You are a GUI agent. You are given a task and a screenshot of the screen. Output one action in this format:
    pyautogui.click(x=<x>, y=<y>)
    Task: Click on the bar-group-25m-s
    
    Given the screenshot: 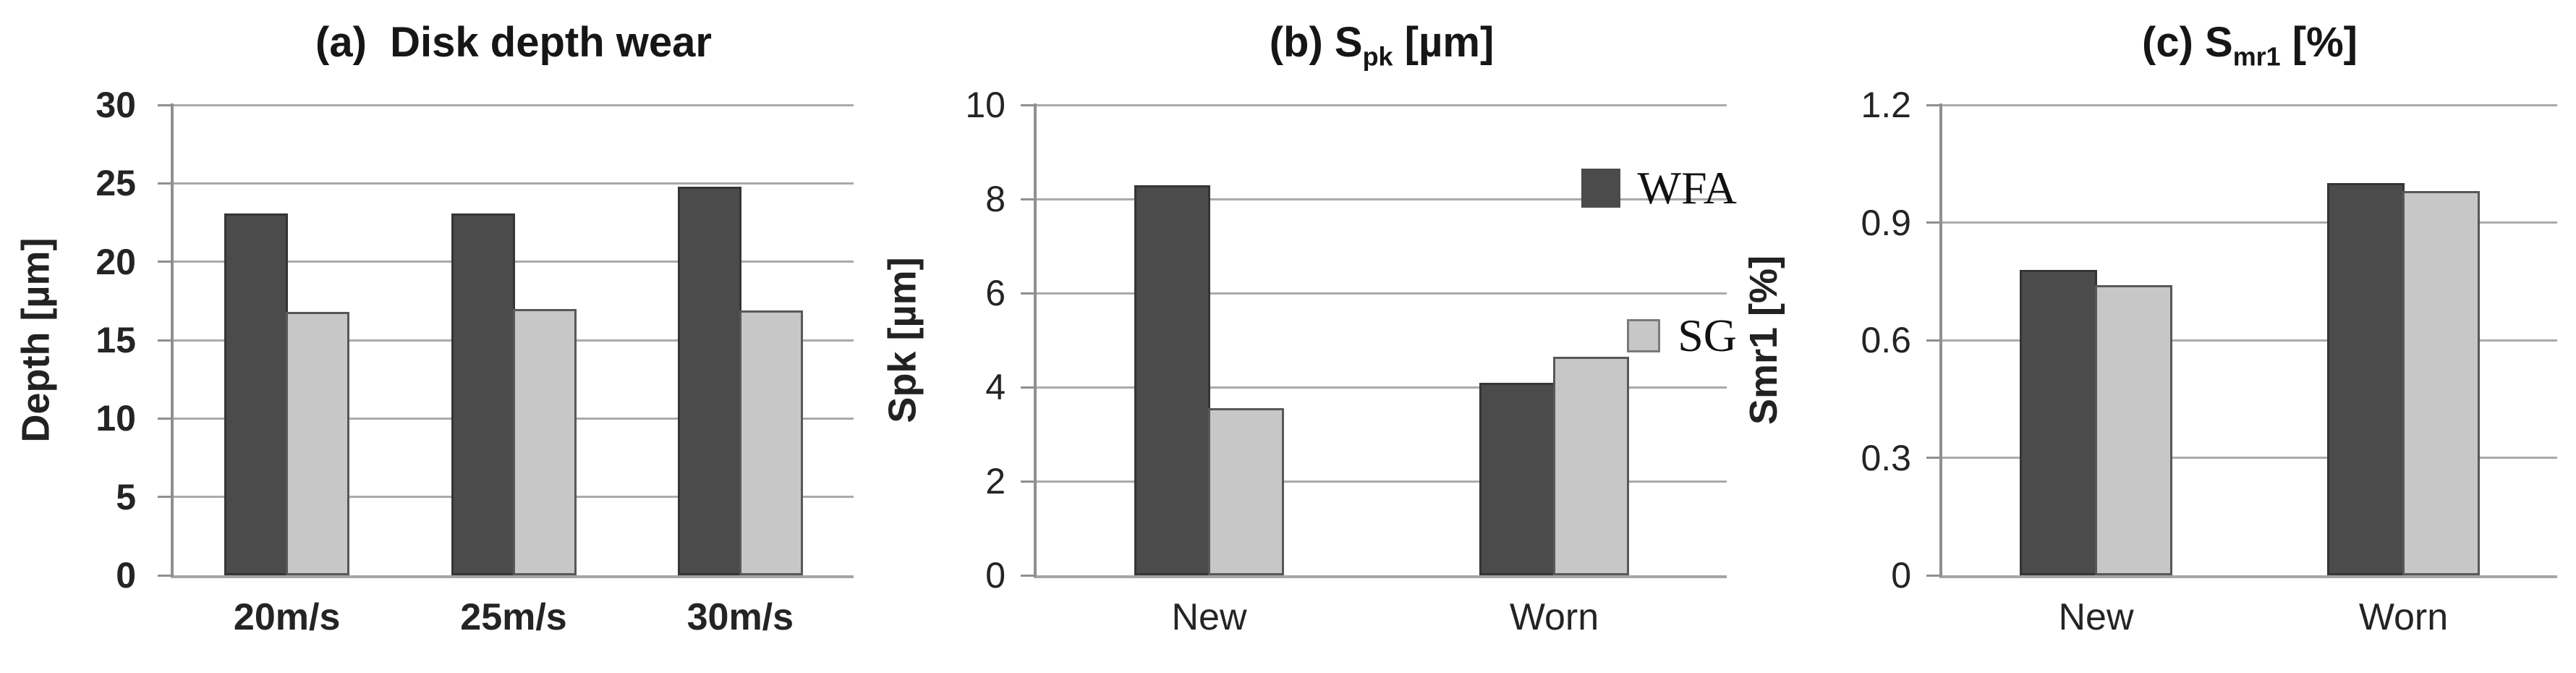 What is the action you would take?
    pyautogui.click(x=514, y=394)
    